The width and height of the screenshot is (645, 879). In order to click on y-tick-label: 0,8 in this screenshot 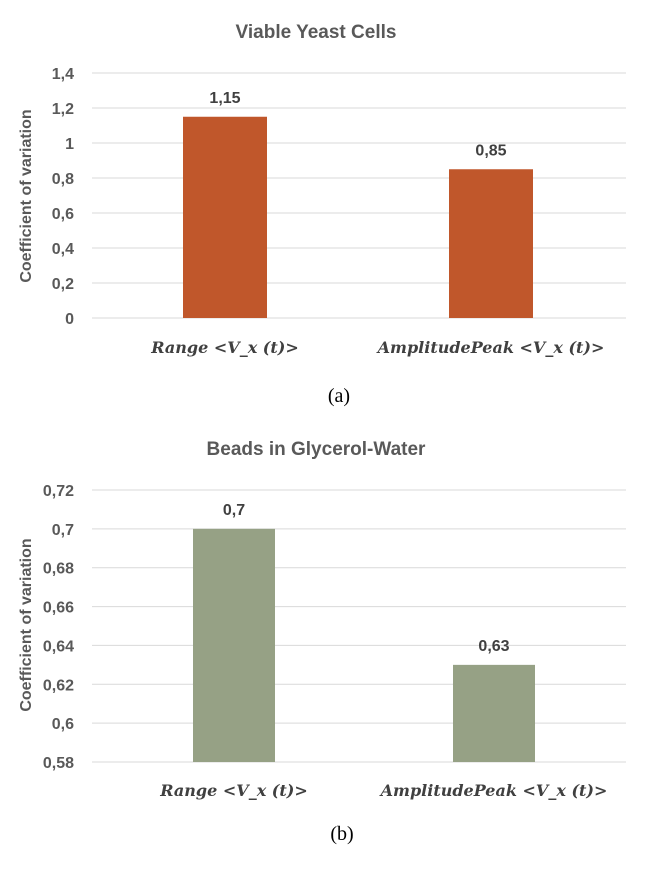, I will do `click(63, 179)`.